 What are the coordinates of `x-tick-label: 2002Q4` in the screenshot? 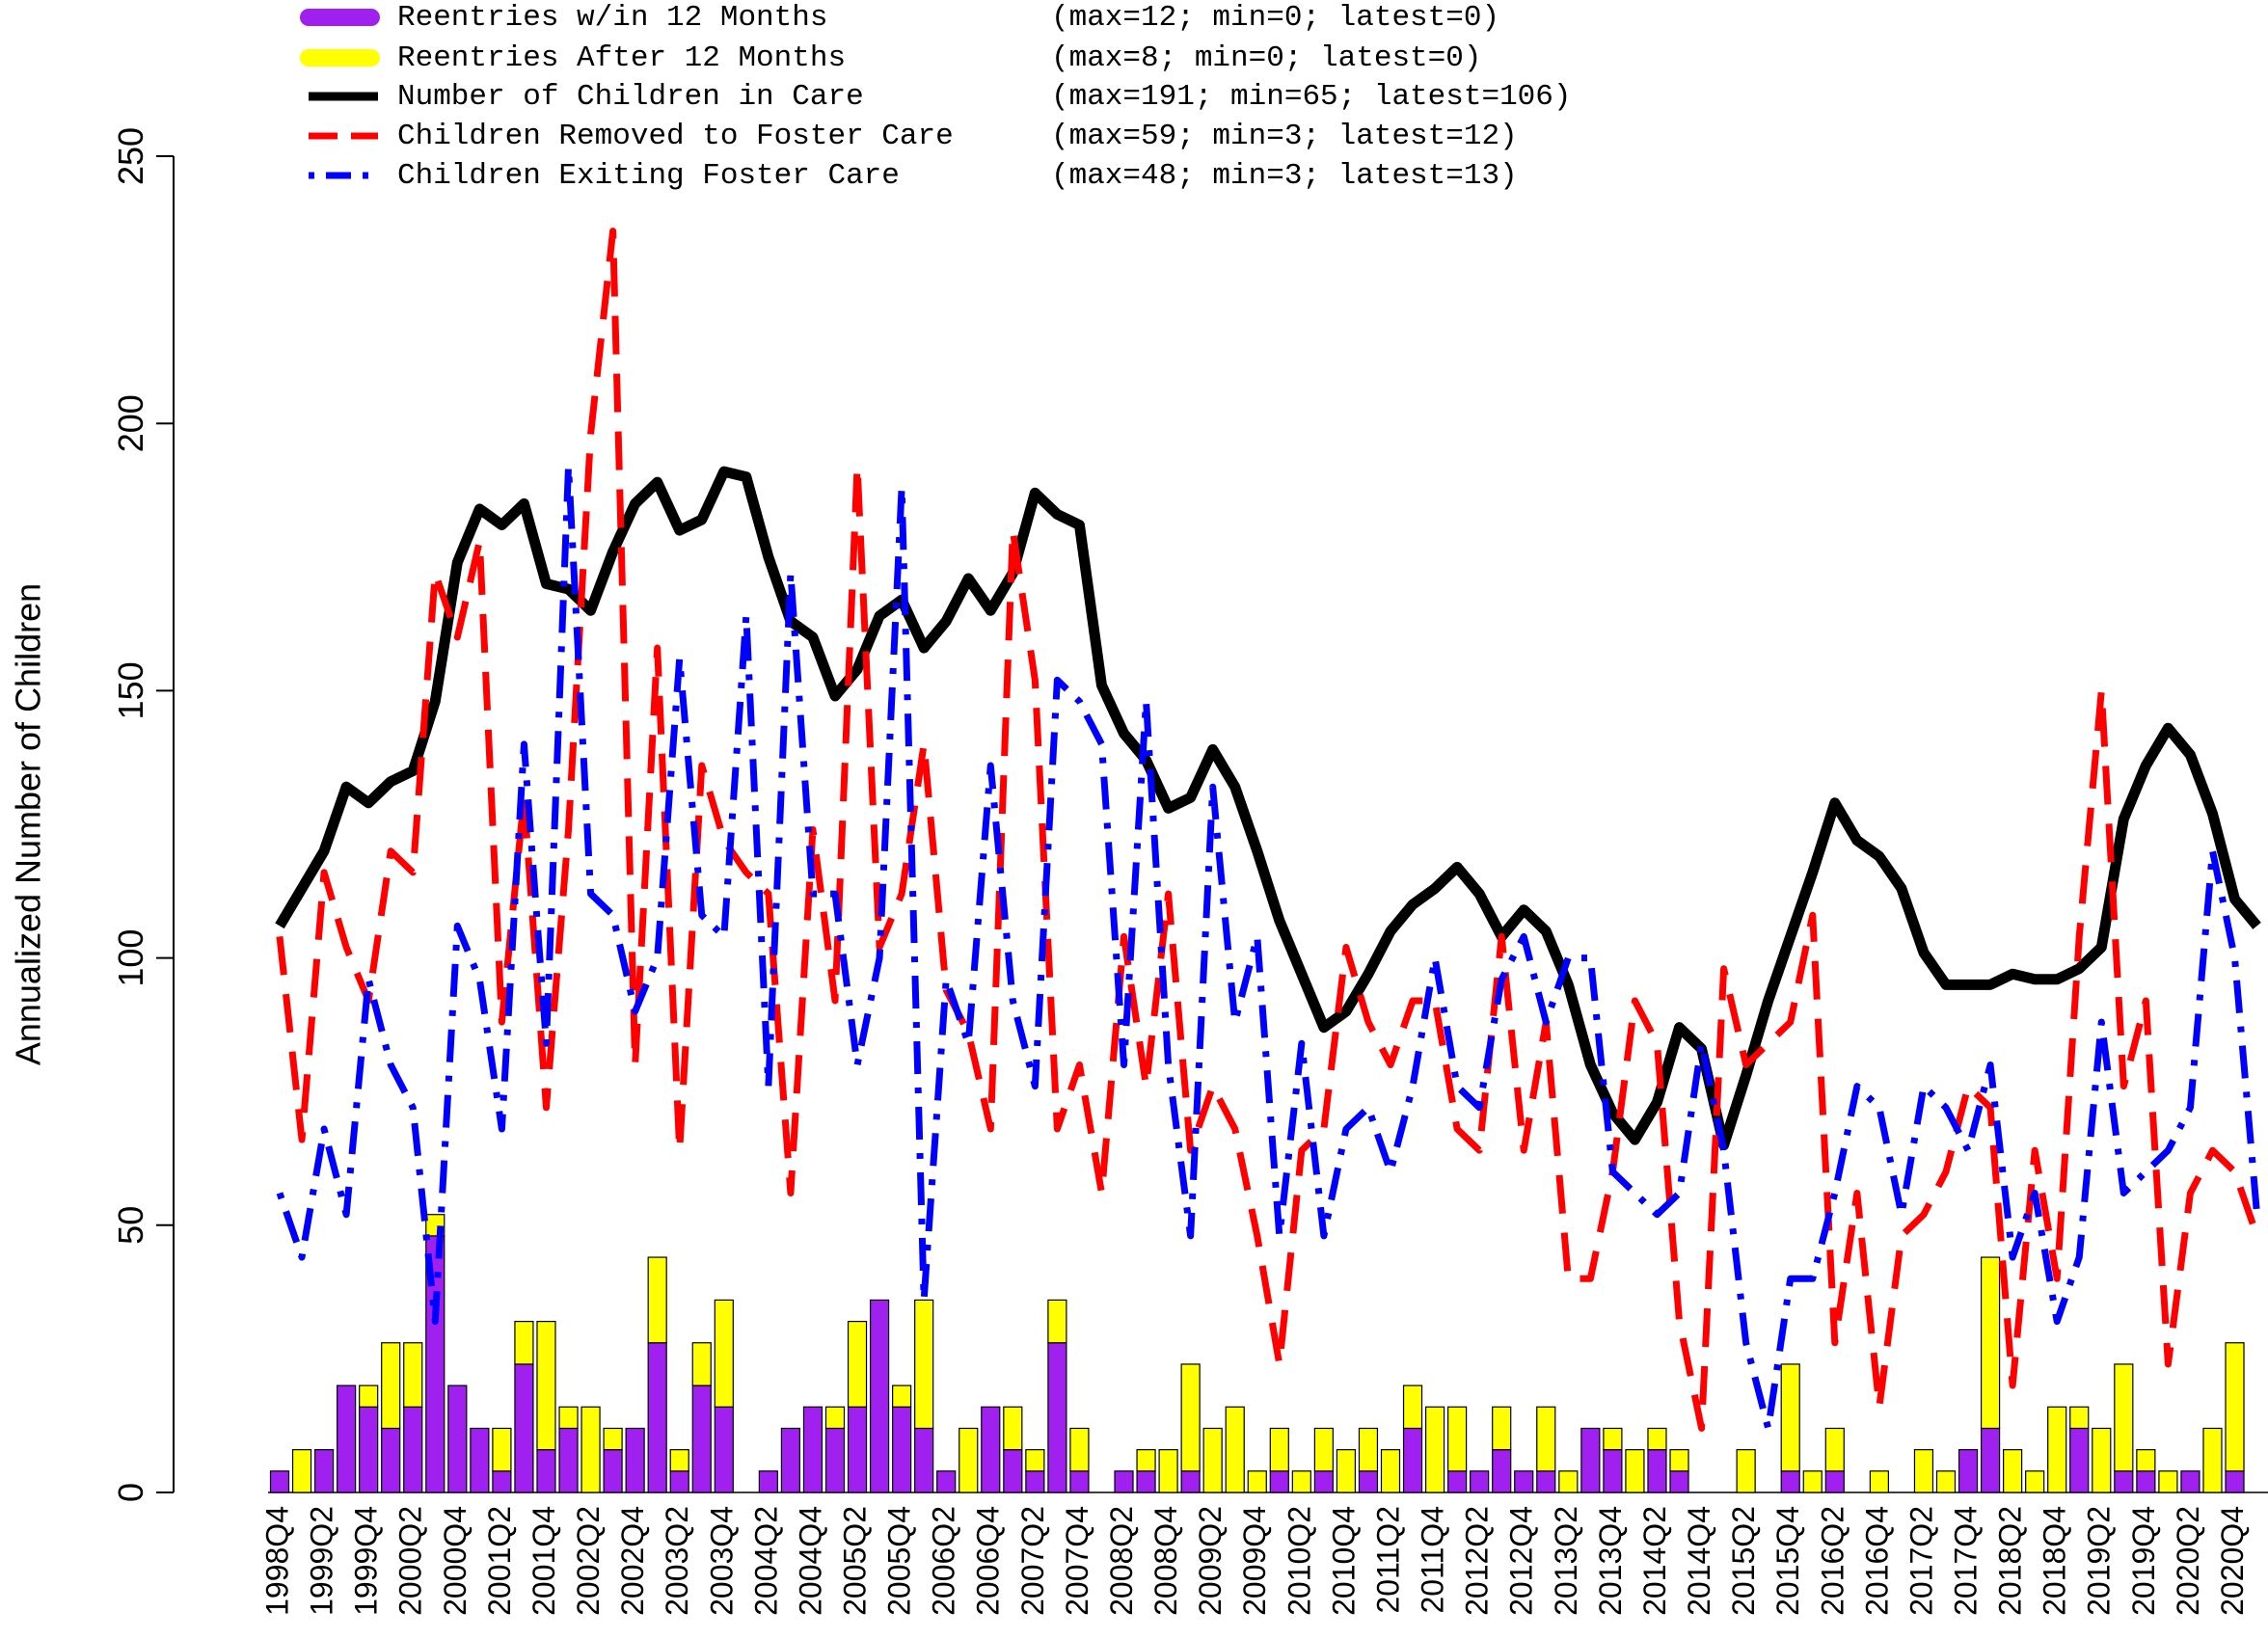 It's located at (632, 1561).